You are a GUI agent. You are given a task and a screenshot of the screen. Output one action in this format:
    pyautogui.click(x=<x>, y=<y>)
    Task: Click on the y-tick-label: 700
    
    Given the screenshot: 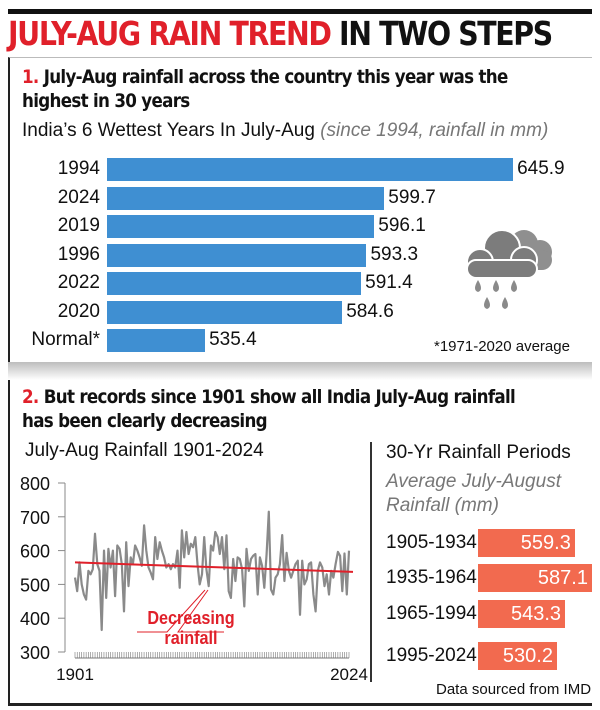 What is the action you would take?
    pyautogui.click(x=35, y=518)
    